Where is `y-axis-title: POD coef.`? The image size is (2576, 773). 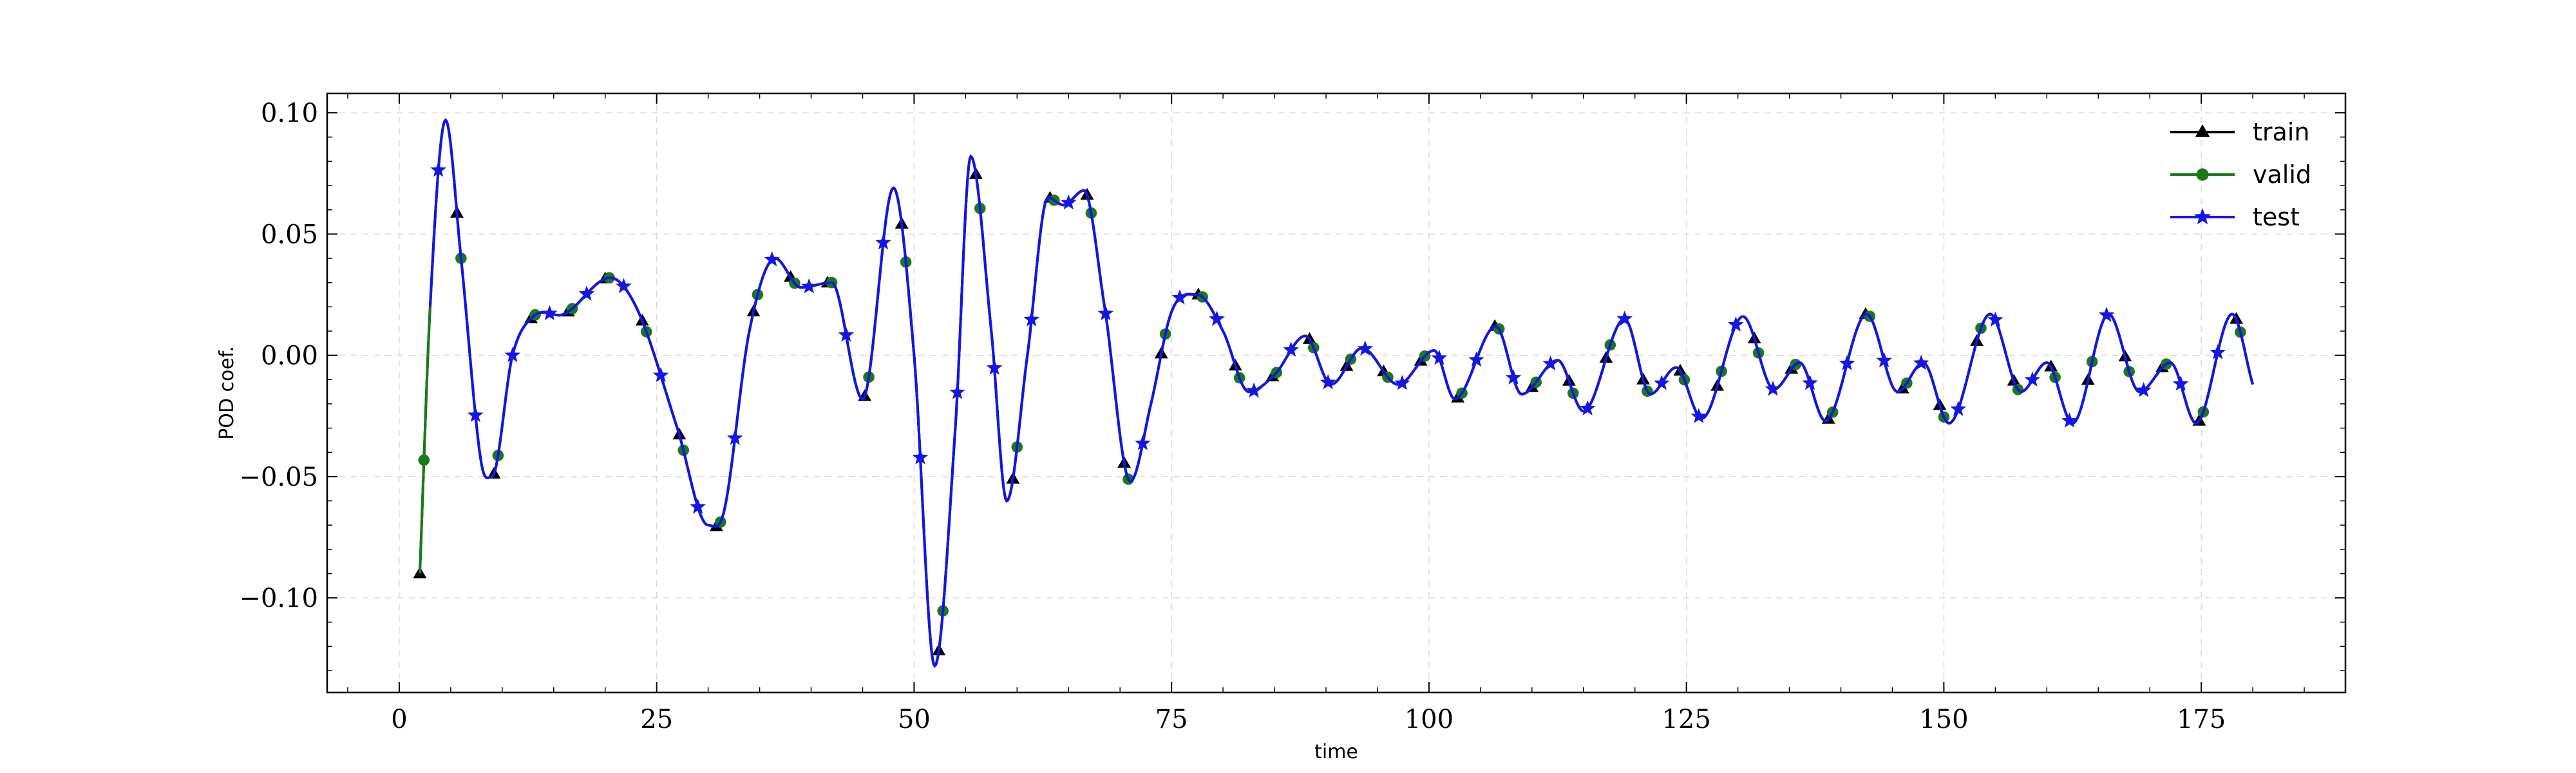
y-axis-title: POD coef. is located at coordinates (227, 393).